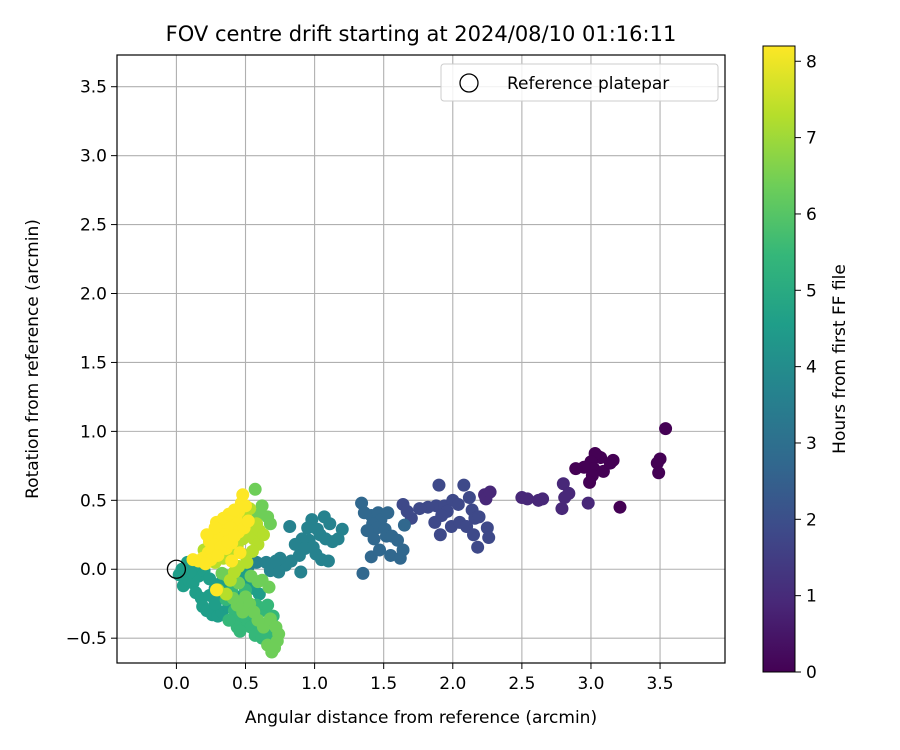 The width and height of the screenshot is (900, 750). Describe the element at coordinates (314, 684) in the screenshot. I see `x-tick-label: 1.0` at that location.